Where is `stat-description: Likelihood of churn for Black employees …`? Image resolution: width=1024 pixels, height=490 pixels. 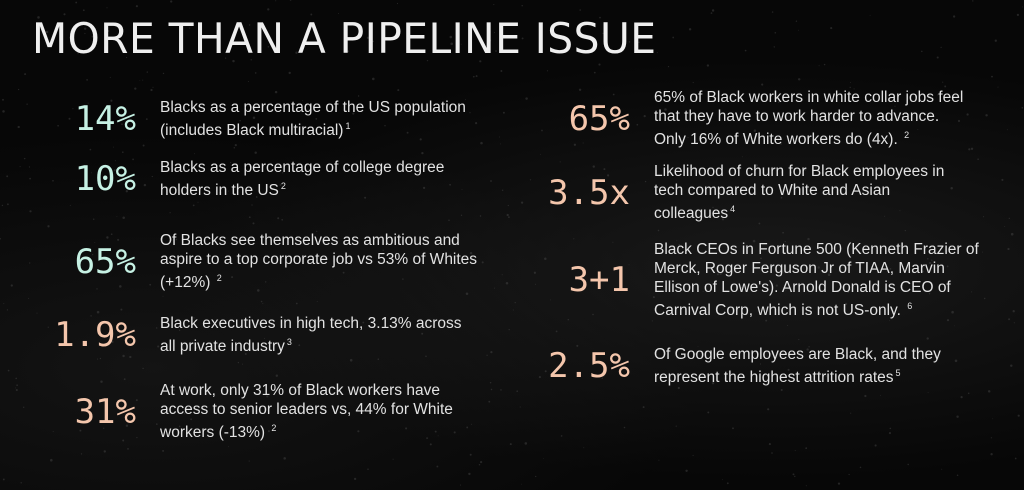 stat-description: Likelihood of churn for Black employees … is located at coordinates (799, 193).